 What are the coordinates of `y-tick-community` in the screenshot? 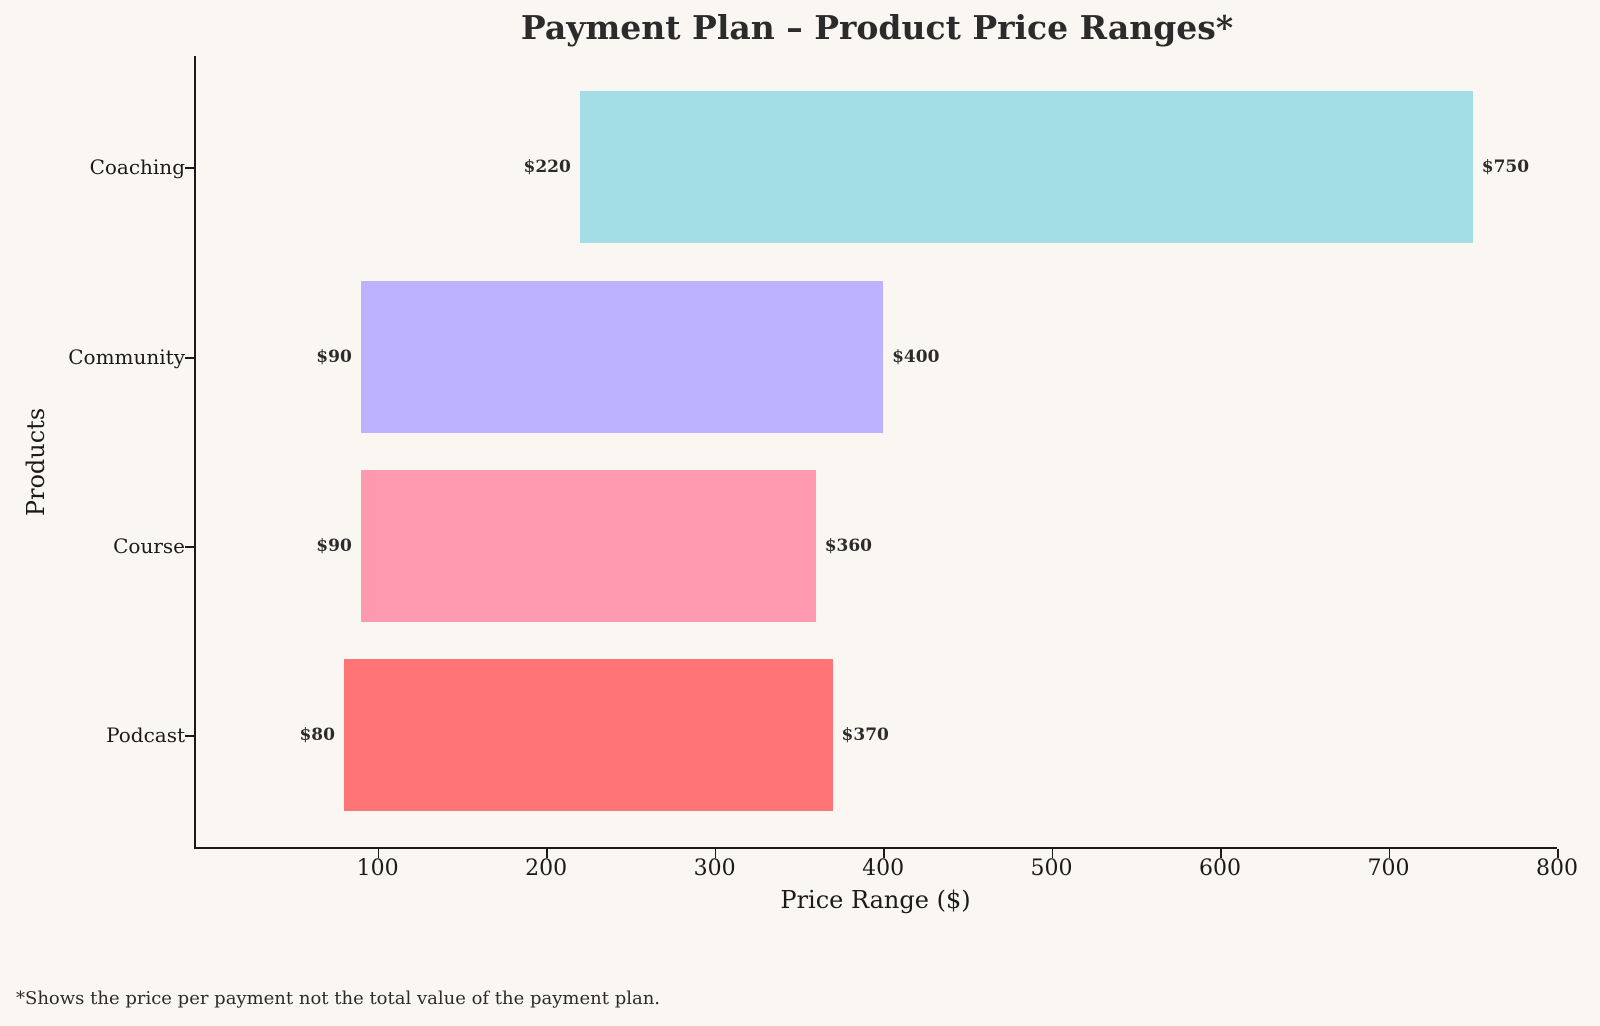 It's located at (189, 358).